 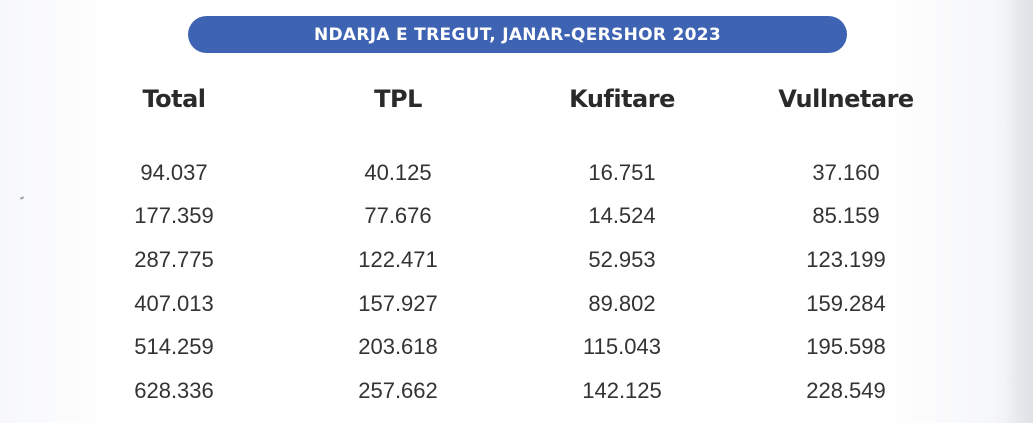 I want to click on cell-total: 287.775, so click(x=174, y=259).